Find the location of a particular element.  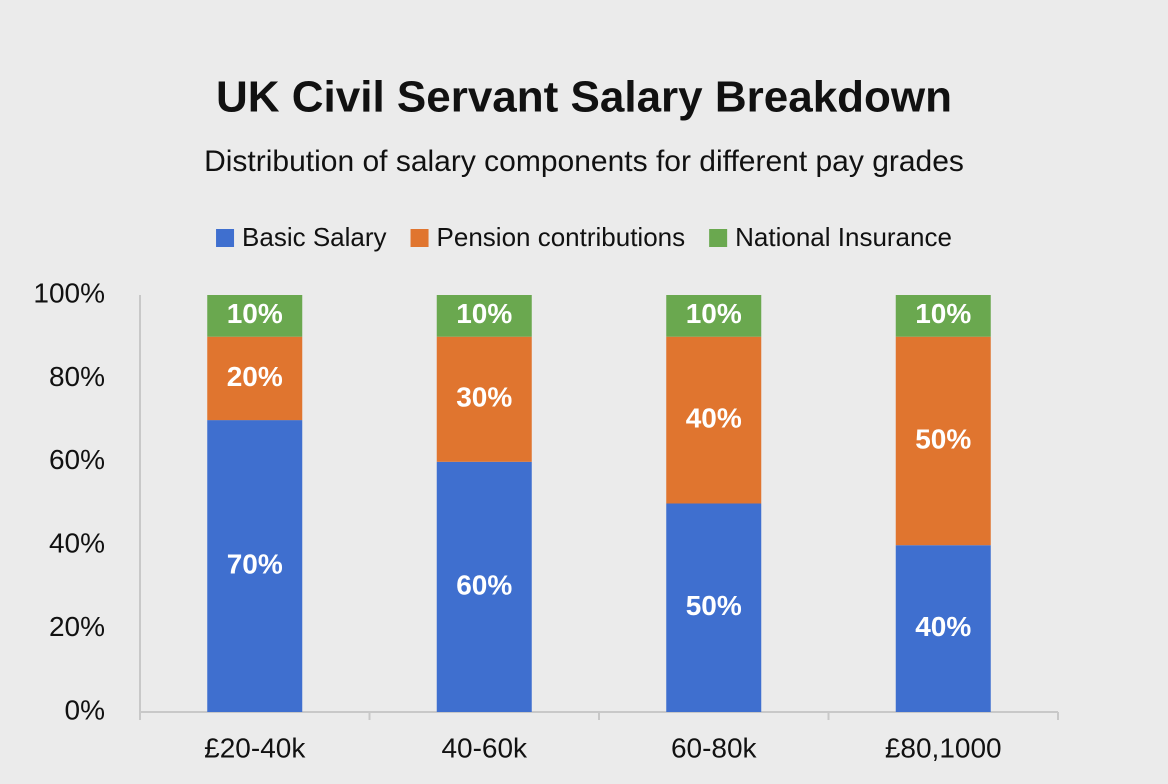

legend-label: Pension contributions is located at coordinates (561, 237).